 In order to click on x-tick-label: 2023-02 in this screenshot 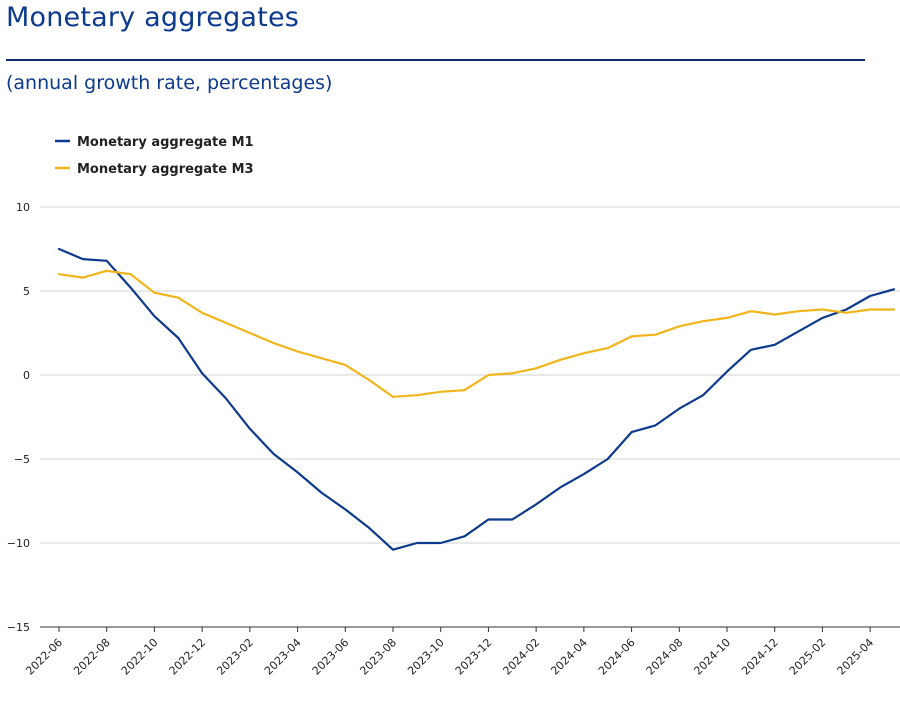, I will do `click(235, 657)`.